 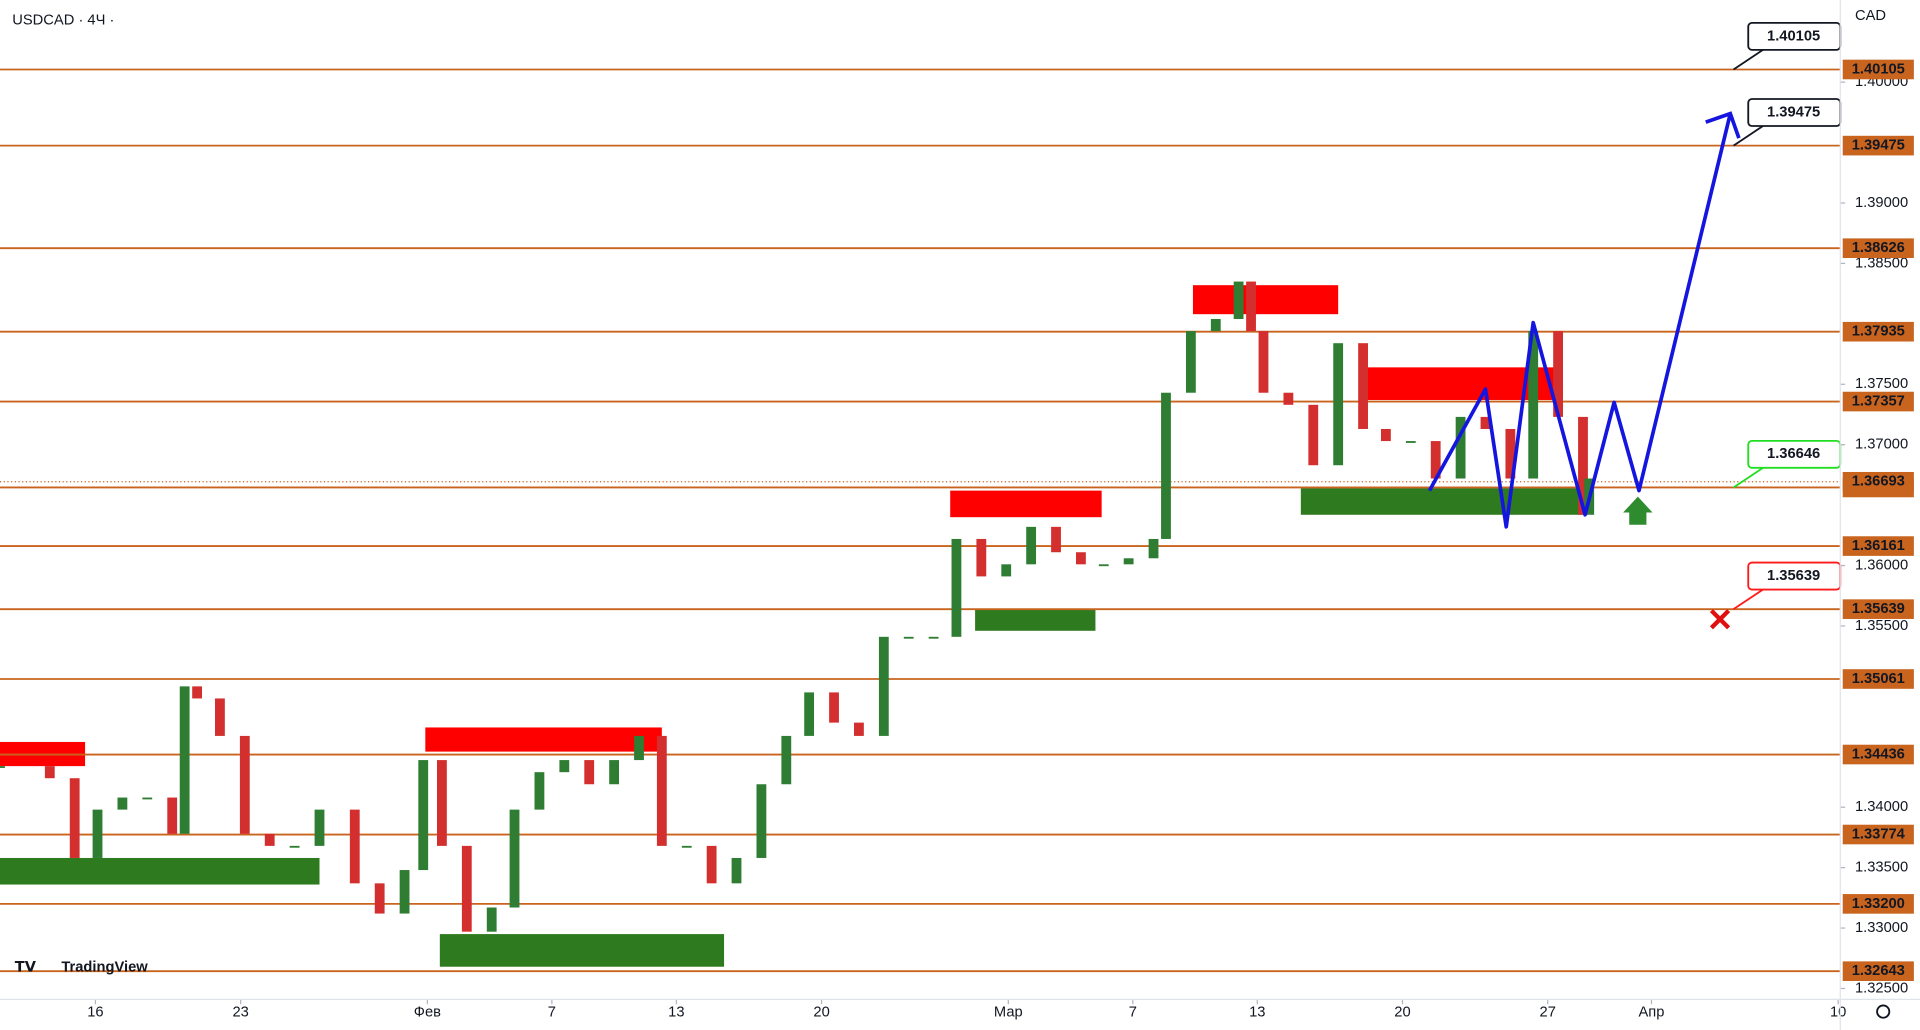 What do you see at coordinates (1881, 928) in the screenshot?
I see `y-tick-label: 1.33000` at bounding box center [1881, 928].